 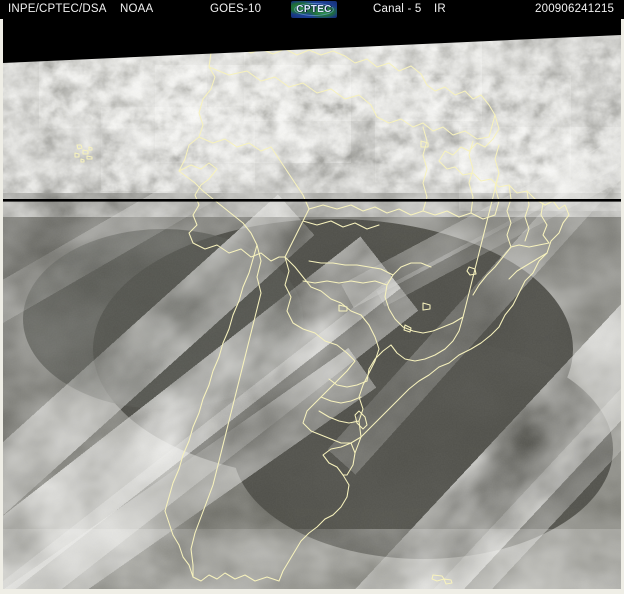 What do you see at coordinates (57, 9) in the screenshot?
I see `header-agency-label: INPE/CPTEC/DSA` at bounding box center [57, 9].